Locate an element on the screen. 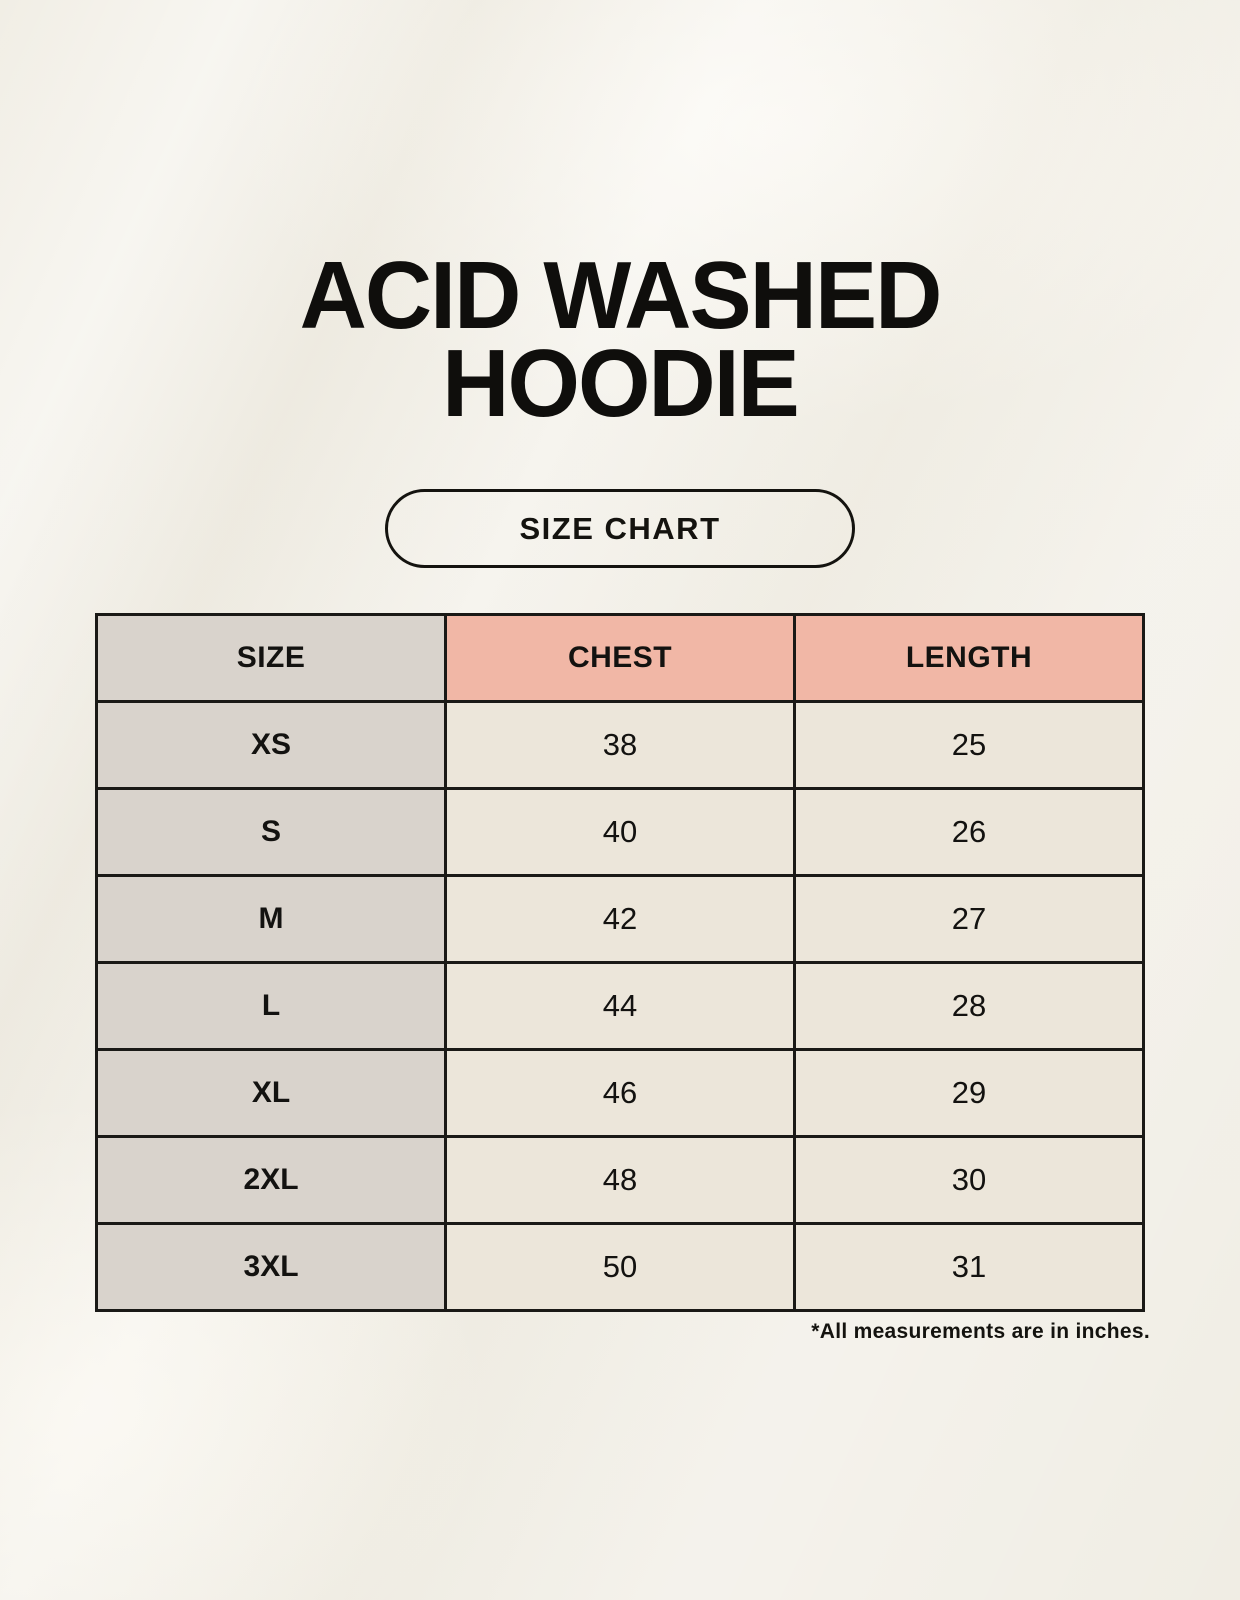 This screenshot has width=1240, height=1600. size-cell: M is located at coordinates (271, 919).